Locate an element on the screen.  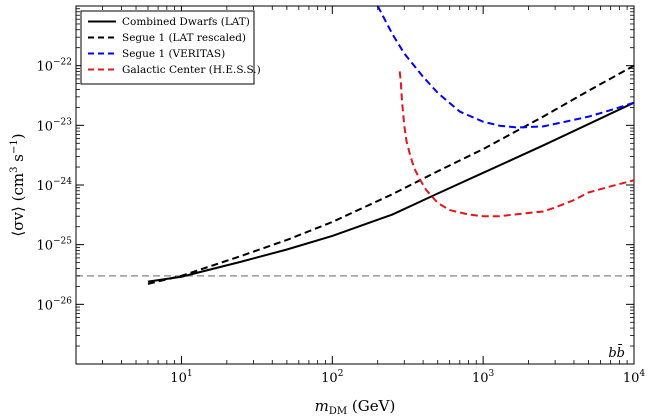
series-line-galactic-center is located at coordinates (516, 144).